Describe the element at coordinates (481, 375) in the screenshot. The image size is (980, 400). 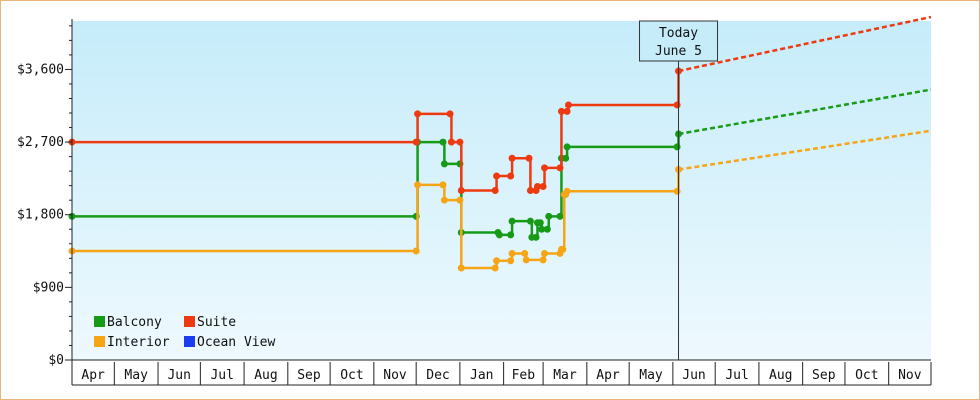
I see `x-tick-label: Jan` at that location.